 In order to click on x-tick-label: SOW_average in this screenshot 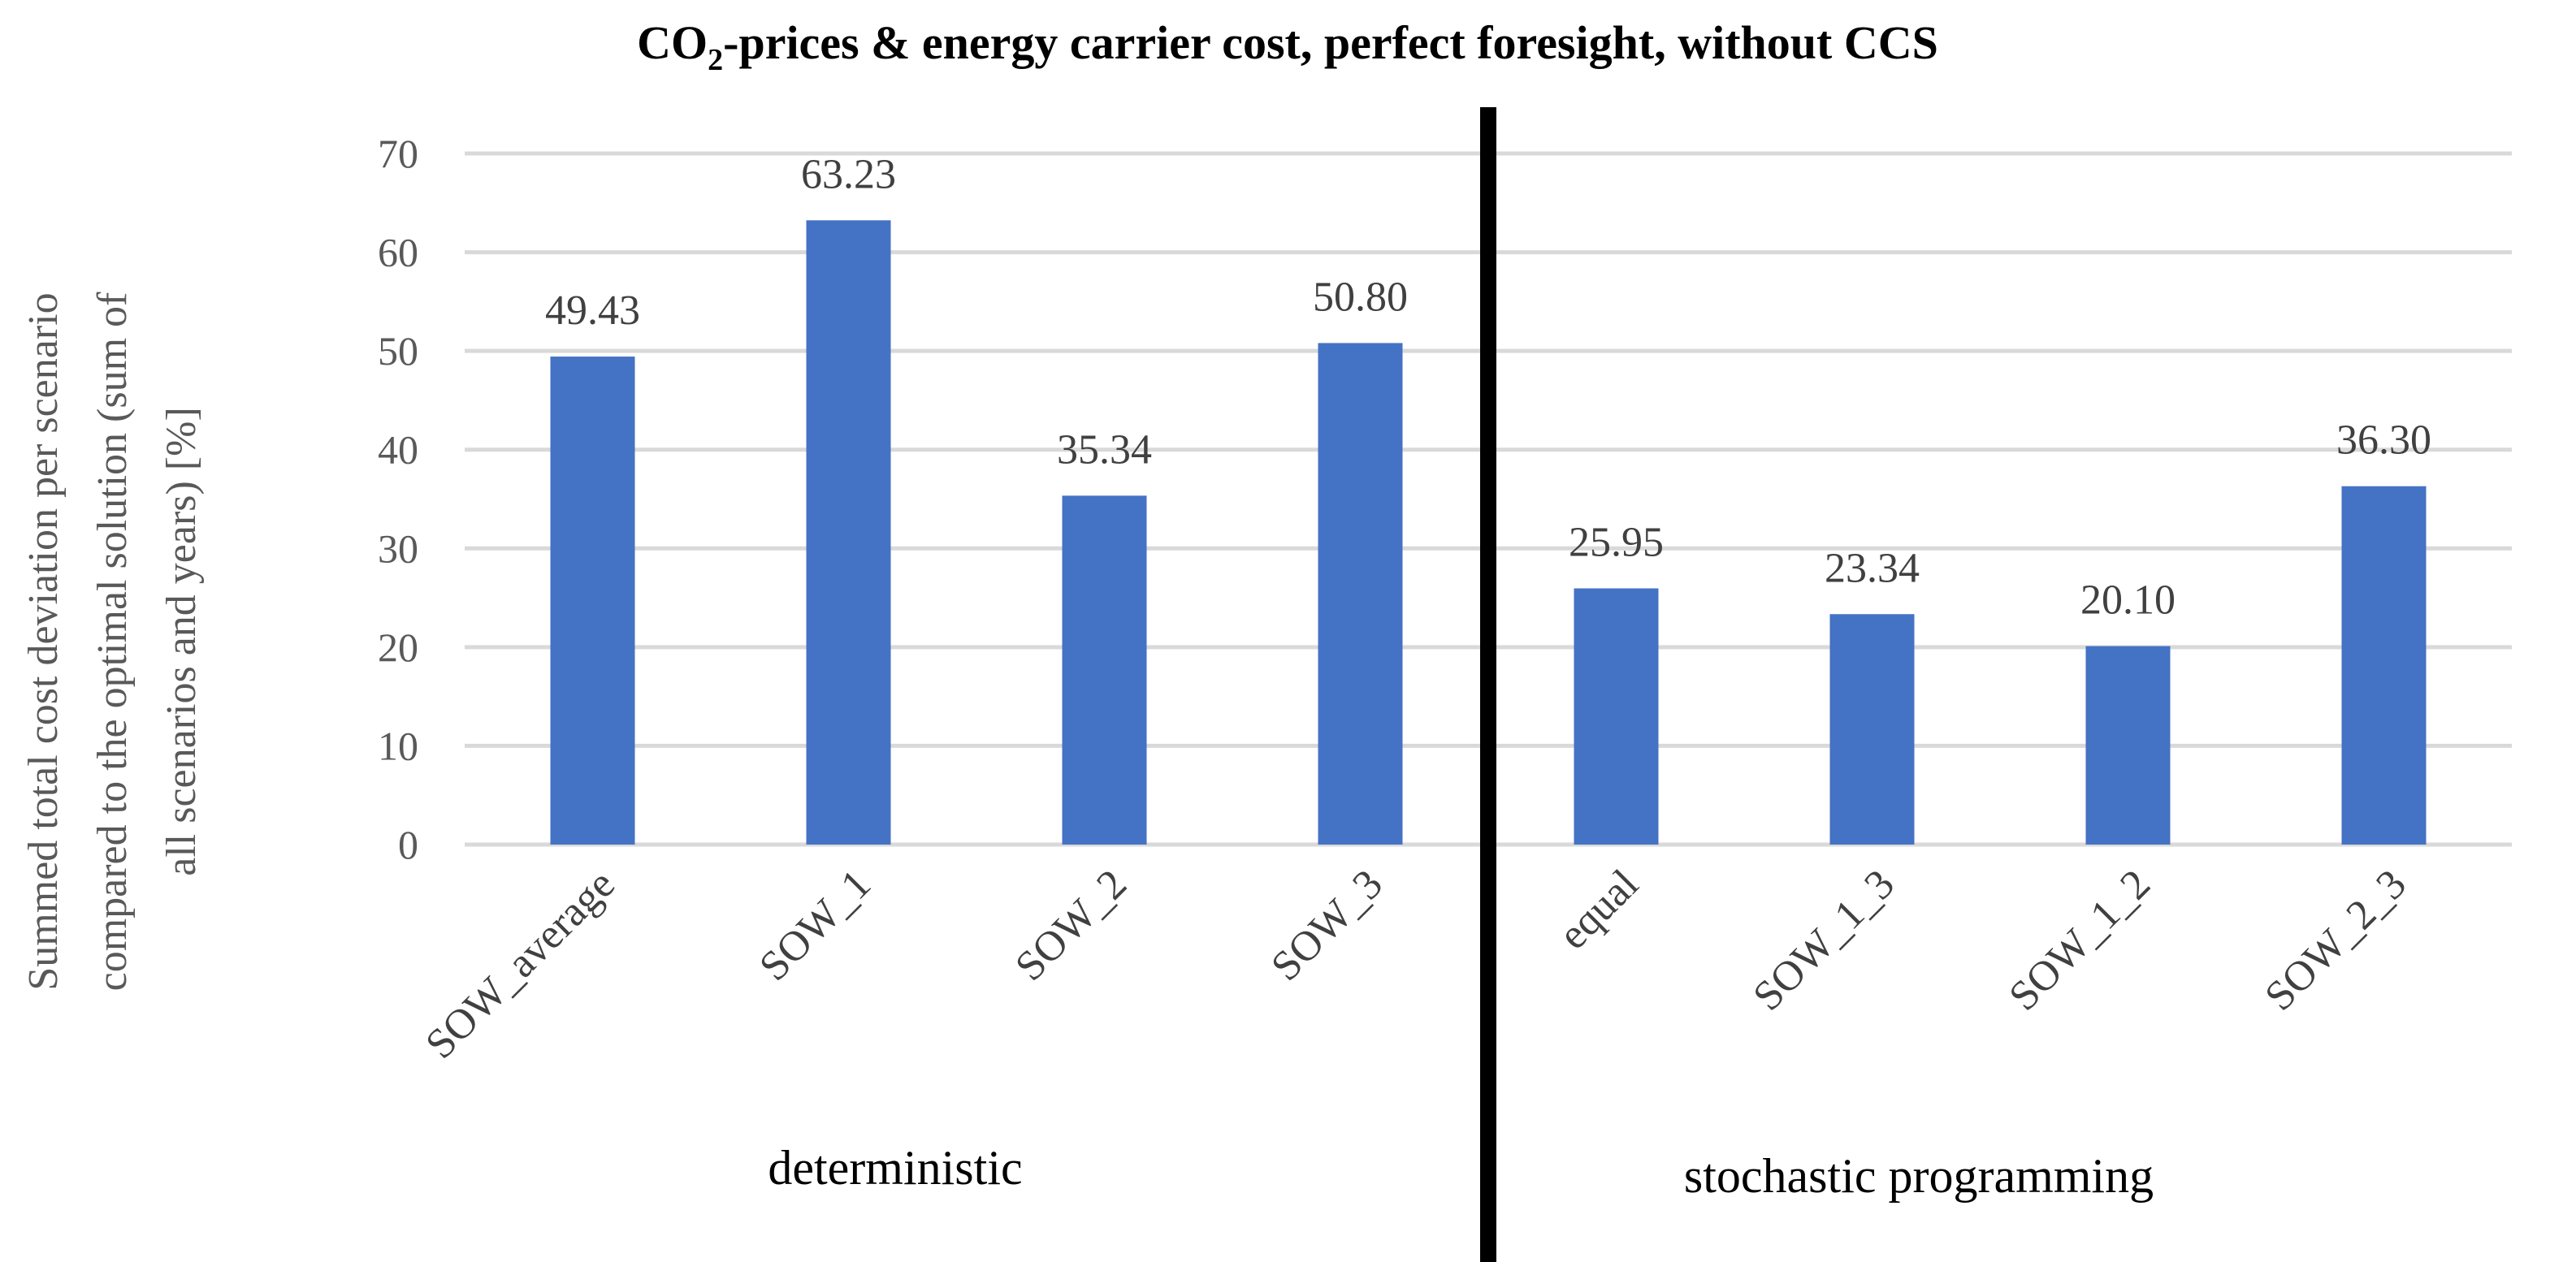, I will do `click(520, 964)`.